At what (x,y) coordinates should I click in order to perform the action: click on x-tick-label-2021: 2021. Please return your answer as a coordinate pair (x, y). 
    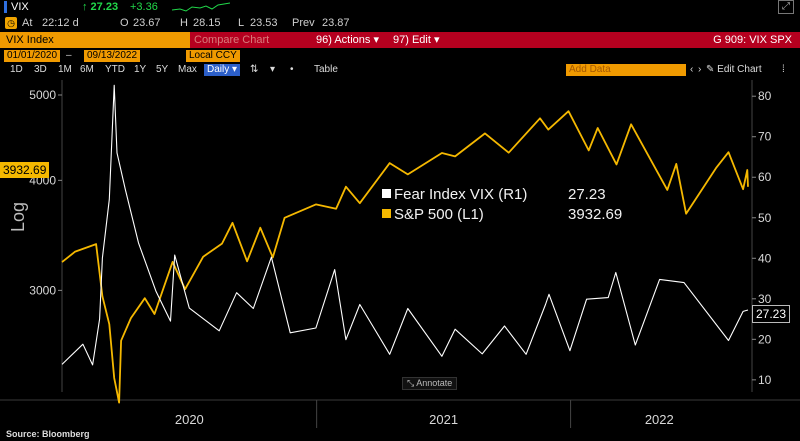
    Looking at the image, I should click on (443, 419).